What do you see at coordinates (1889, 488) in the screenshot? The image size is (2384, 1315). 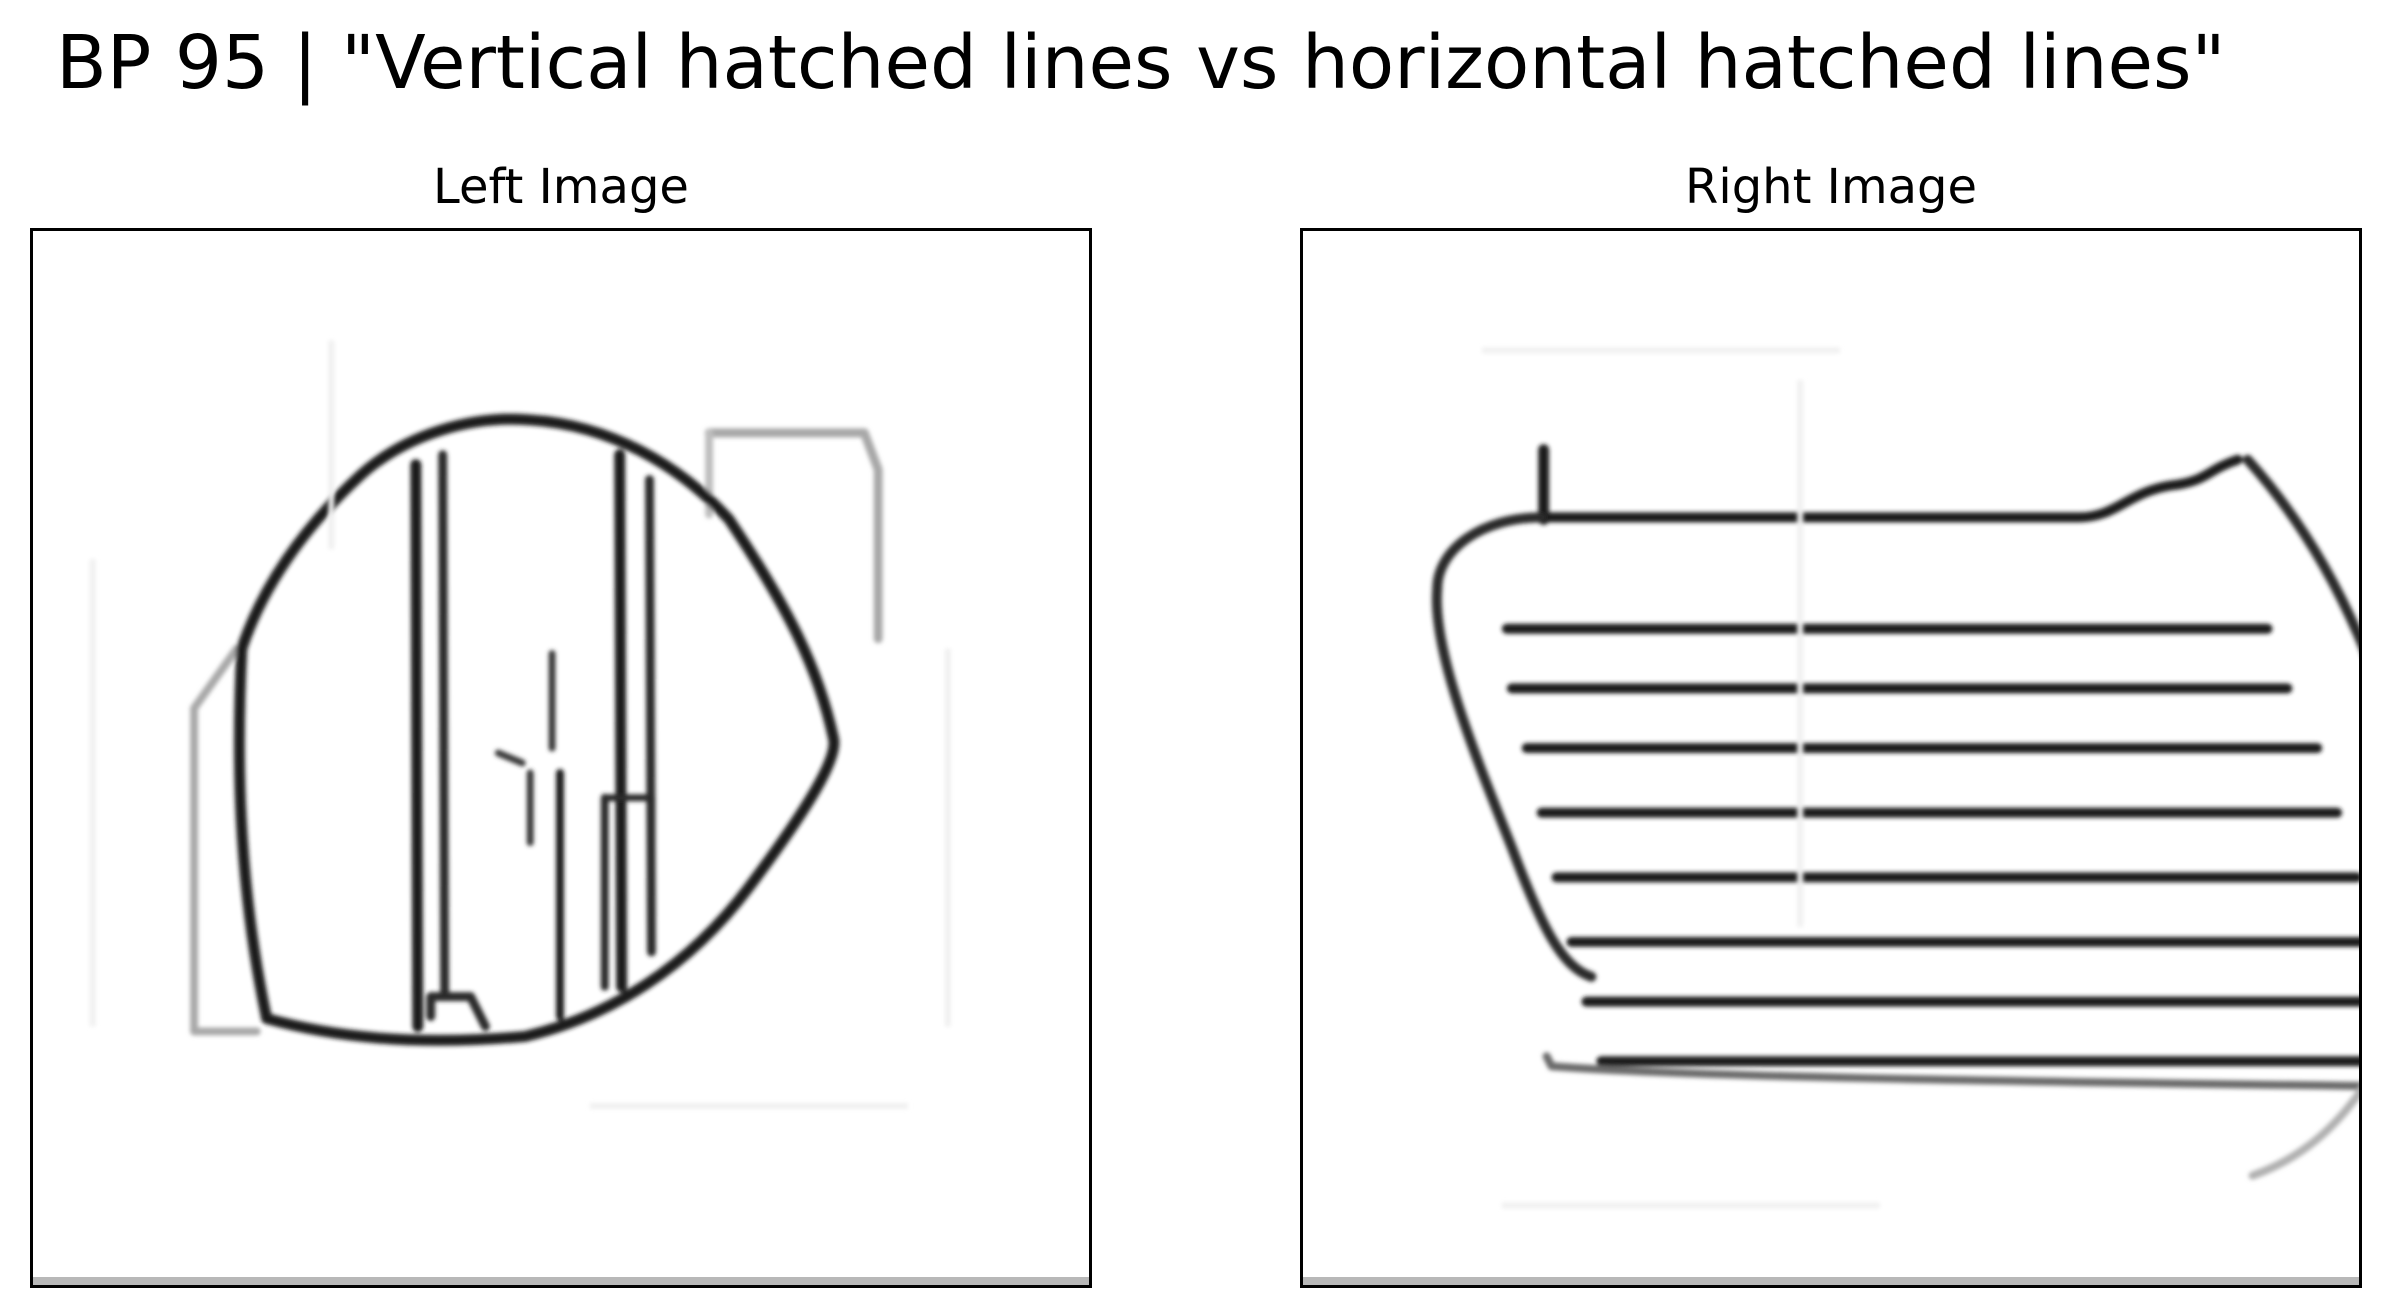 I see `wavy-line` at bounding box center [1889, 488].